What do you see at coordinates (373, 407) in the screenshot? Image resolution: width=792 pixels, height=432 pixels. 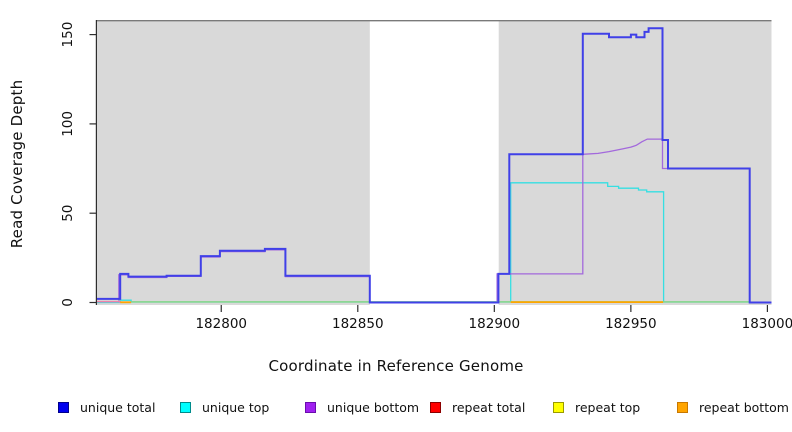 I see `legend-label: unique bottom` at bounding box center [373, 407].